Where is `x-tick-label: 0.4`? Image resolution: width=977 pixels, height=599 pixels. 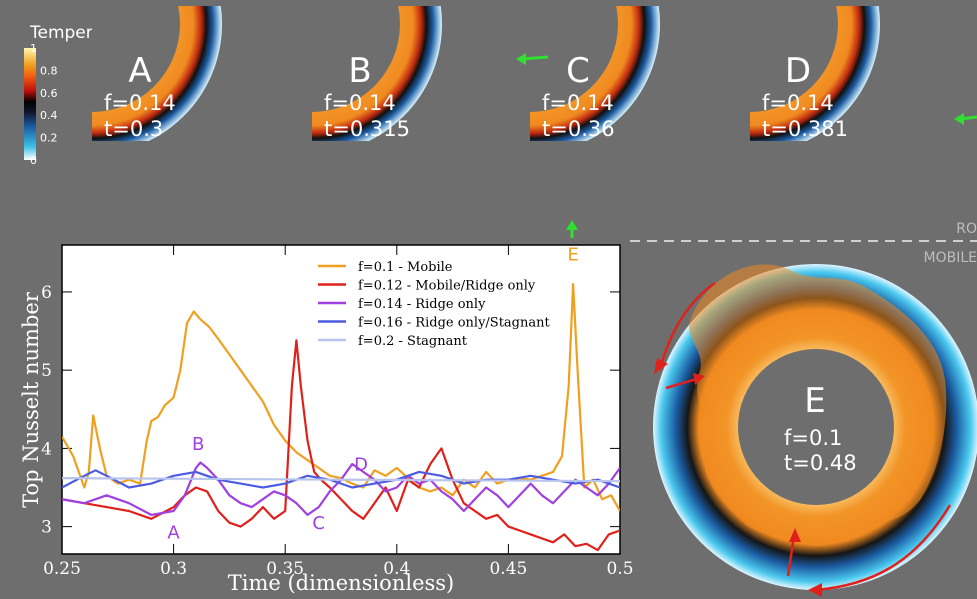
x-tick-label: 0.4 is located at coordinates (396, 569).